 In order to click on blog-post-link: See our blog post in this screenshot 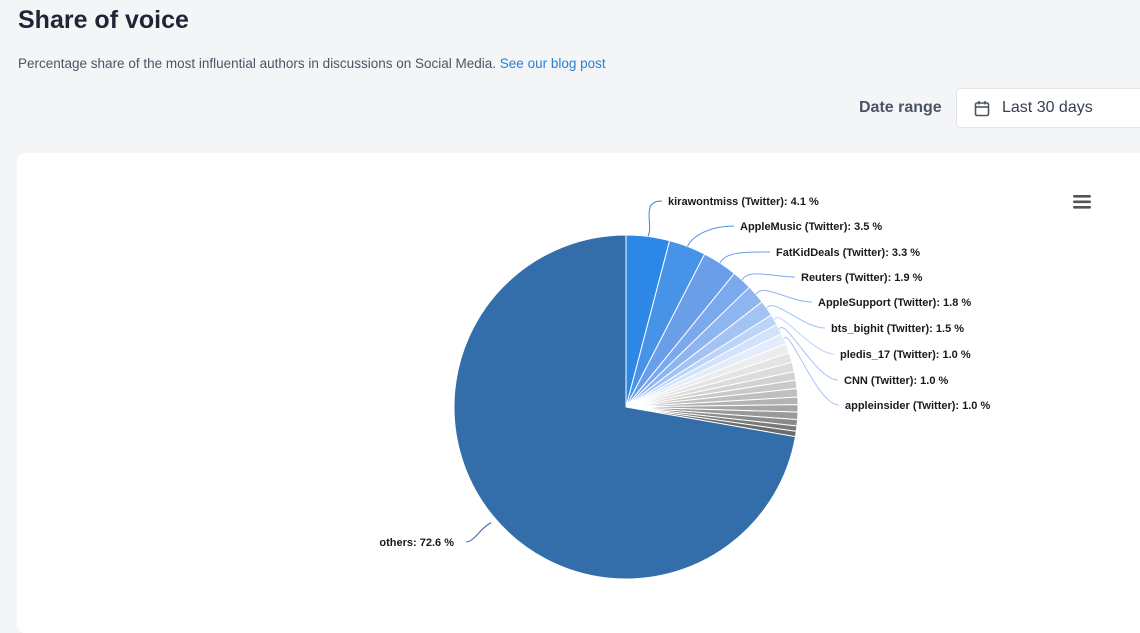, I will do `click(552, 63)`.